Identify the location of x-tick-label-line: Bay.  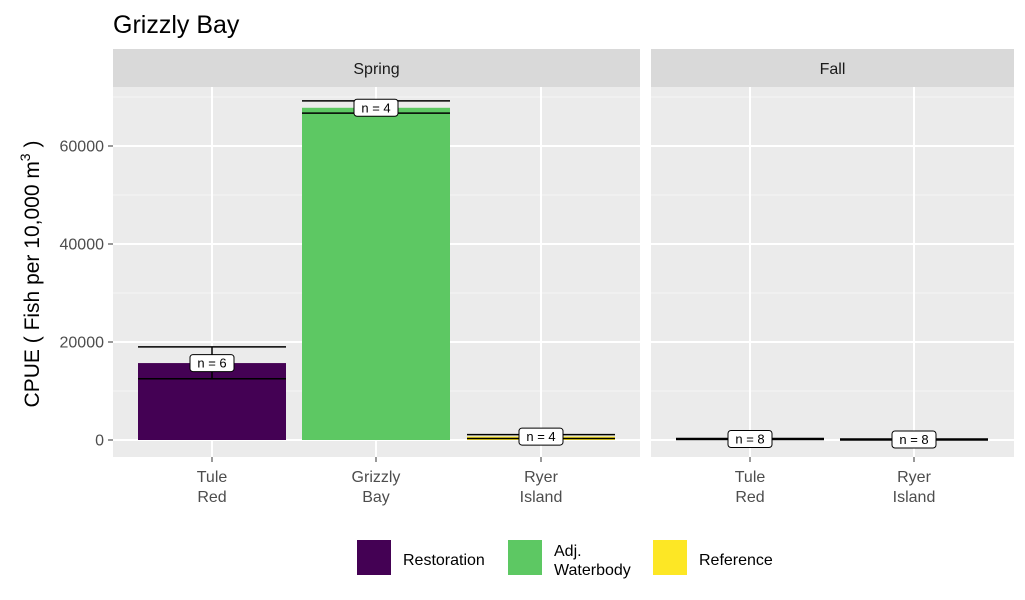
(376, 497).